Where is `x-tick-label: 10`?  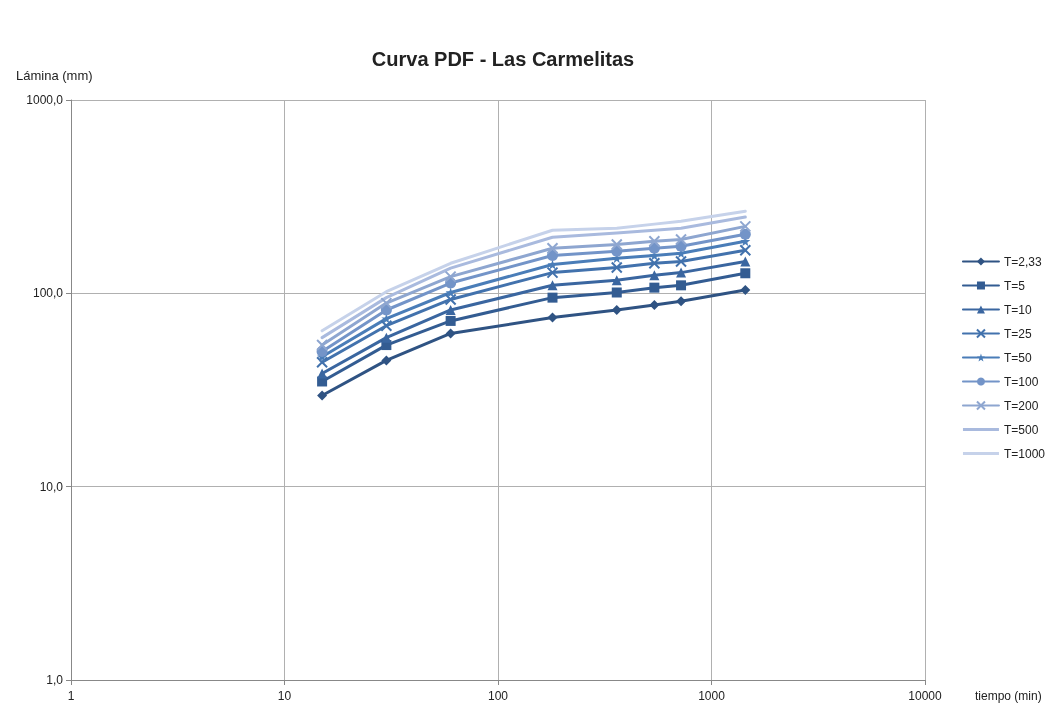 x-tick-label: 10 is located at coordinates (284, 696).